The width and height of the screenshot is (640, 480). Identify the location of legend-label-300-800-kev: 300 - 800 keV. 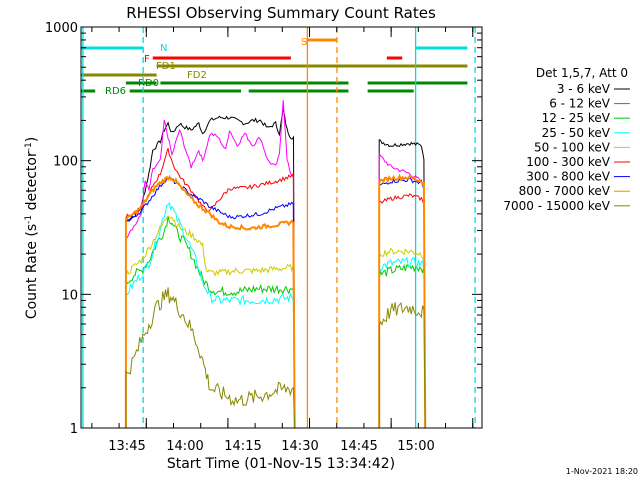
(568, 177).